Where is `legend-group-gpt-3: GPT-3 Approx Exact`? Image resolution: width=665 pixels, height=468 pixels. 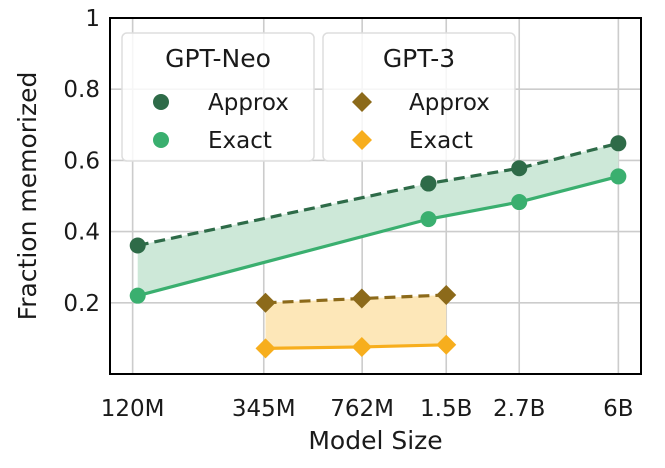
legend-group-gpt-3: GPT-3 Approx Exact is located at coordinates (419, 97).